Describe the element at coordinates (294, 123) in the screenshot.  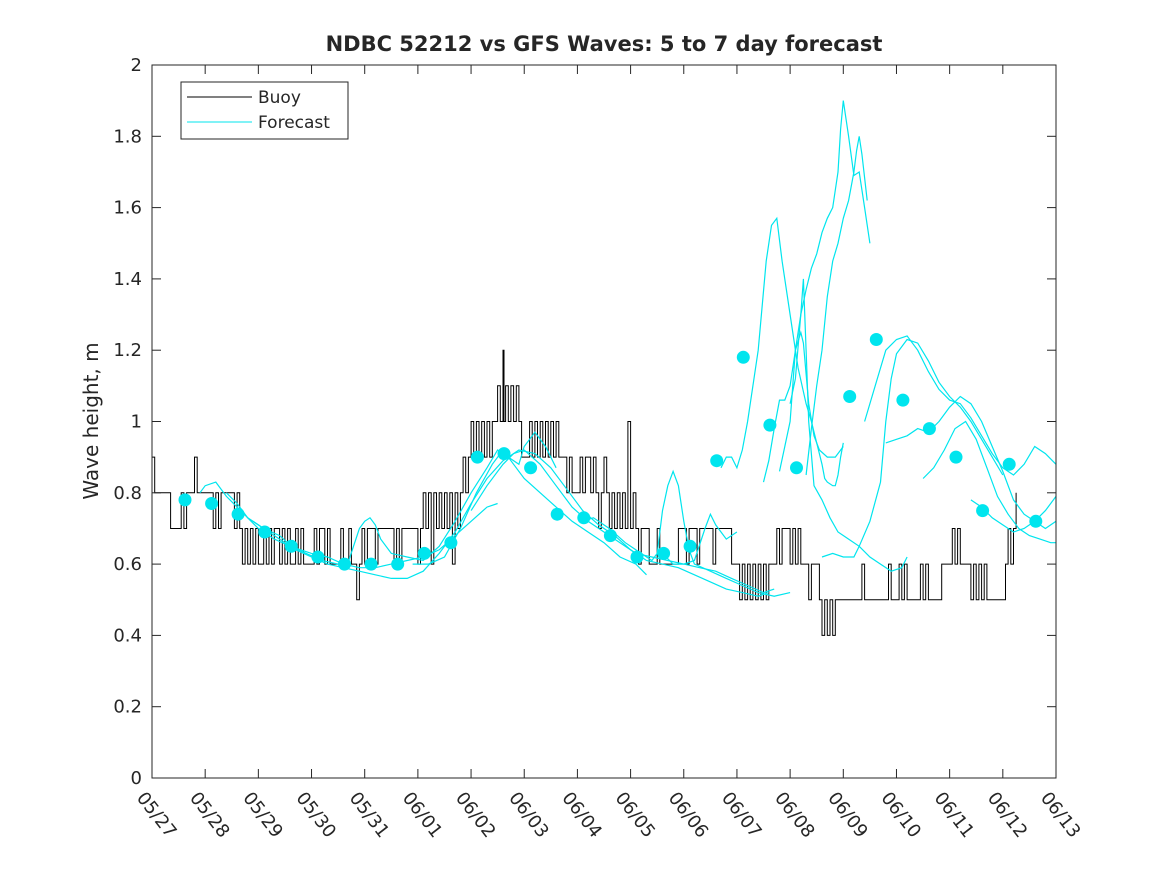
I see `legend-forecast-label: Forecast` at that location.